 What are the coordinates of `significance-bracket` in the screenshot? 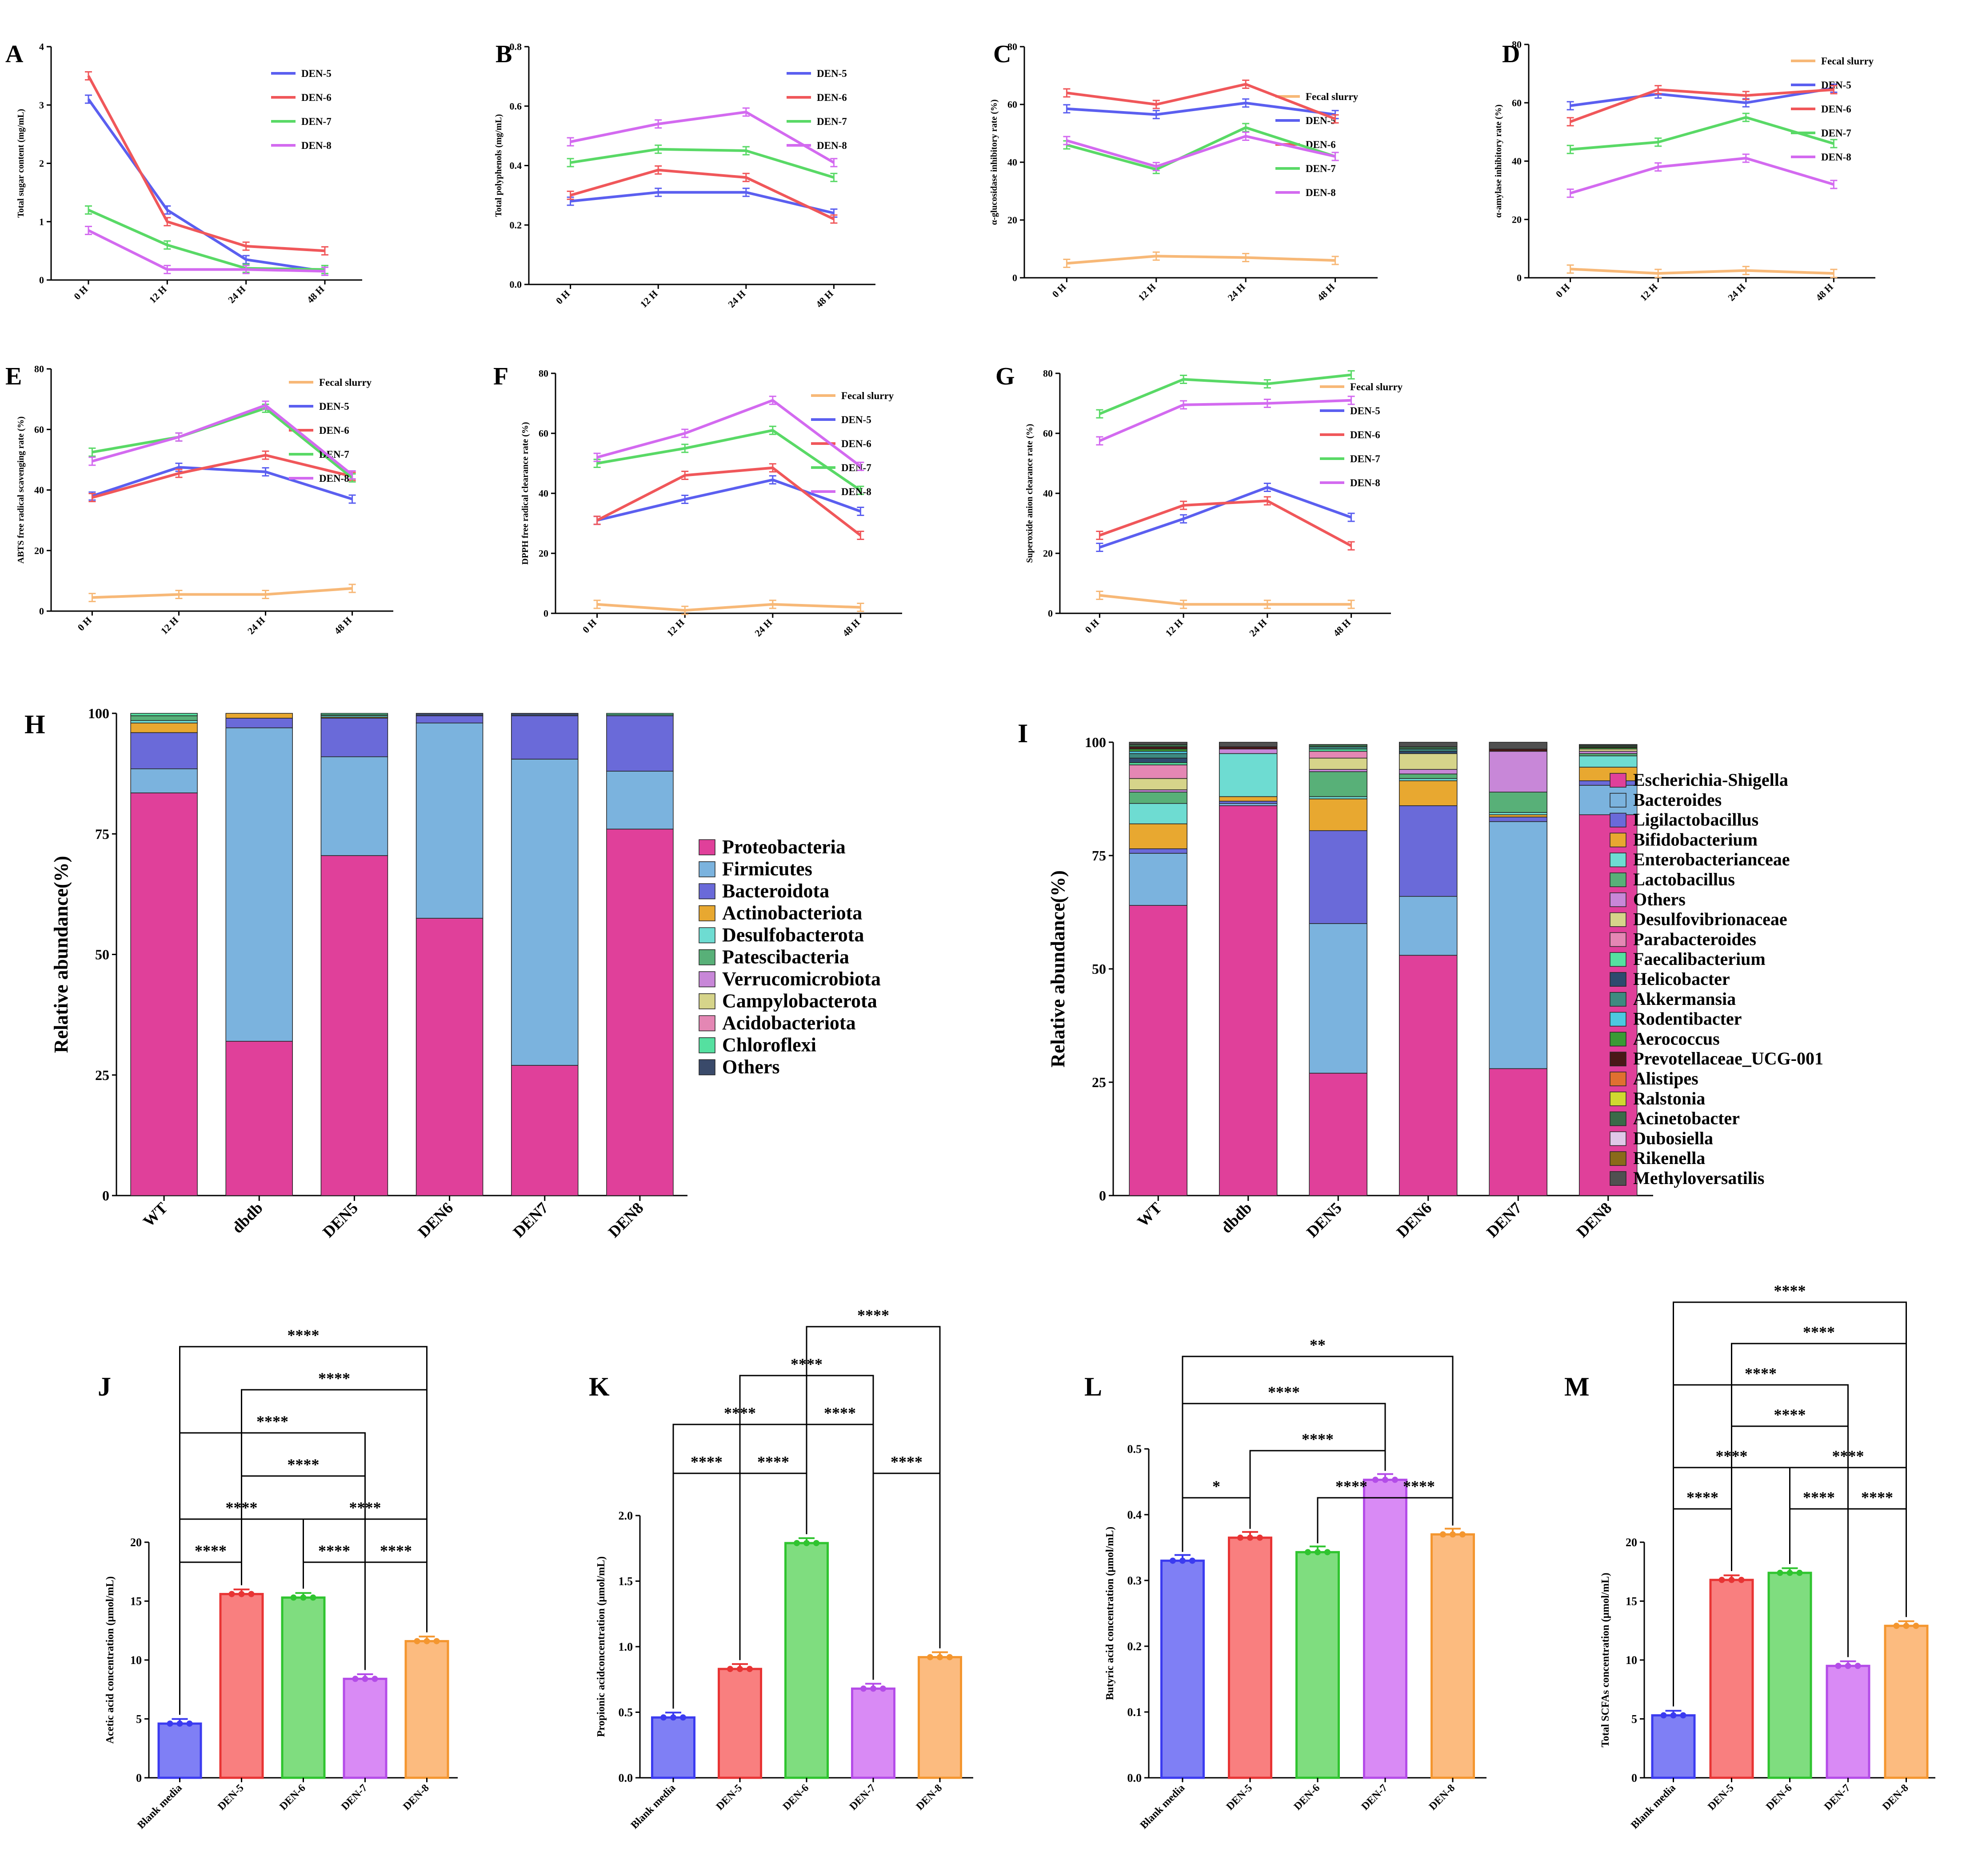 It's located at (304, 1530).